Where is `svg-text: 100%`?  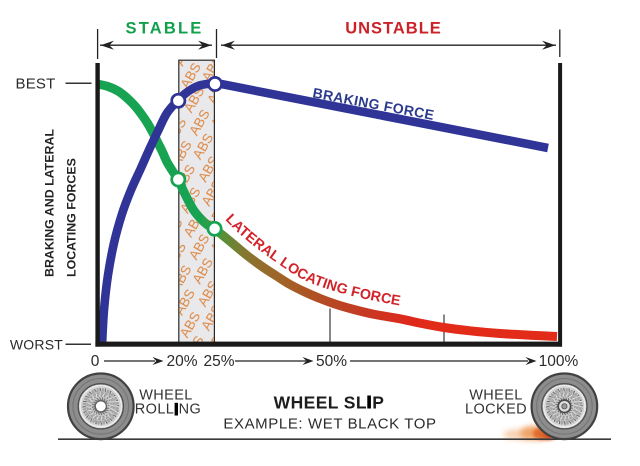 svg-text: 100% is located at coordinates (559, 361).